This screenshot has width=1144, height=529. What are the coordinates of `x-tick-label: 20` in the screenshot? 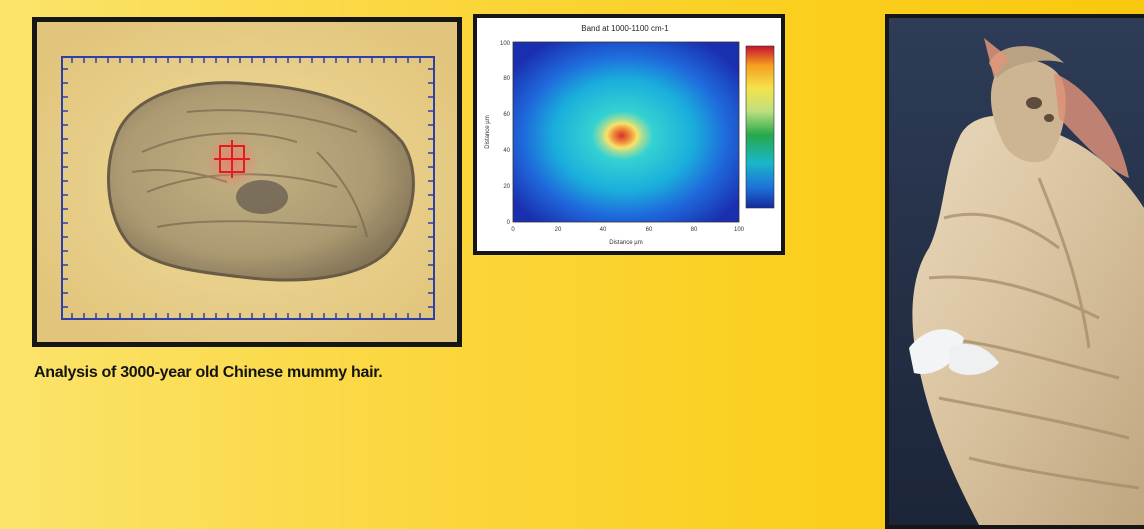 It's located at (558, 230).